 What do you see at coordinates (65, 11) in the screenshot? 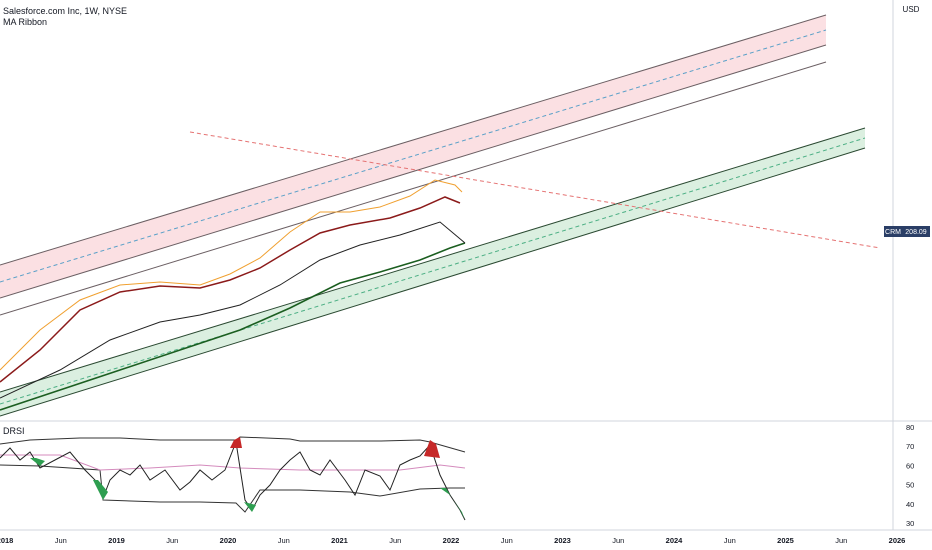
I see `symbol-legend: Salesforce.com Inc, 1W, NYSE` at bounding box center [65, 11].